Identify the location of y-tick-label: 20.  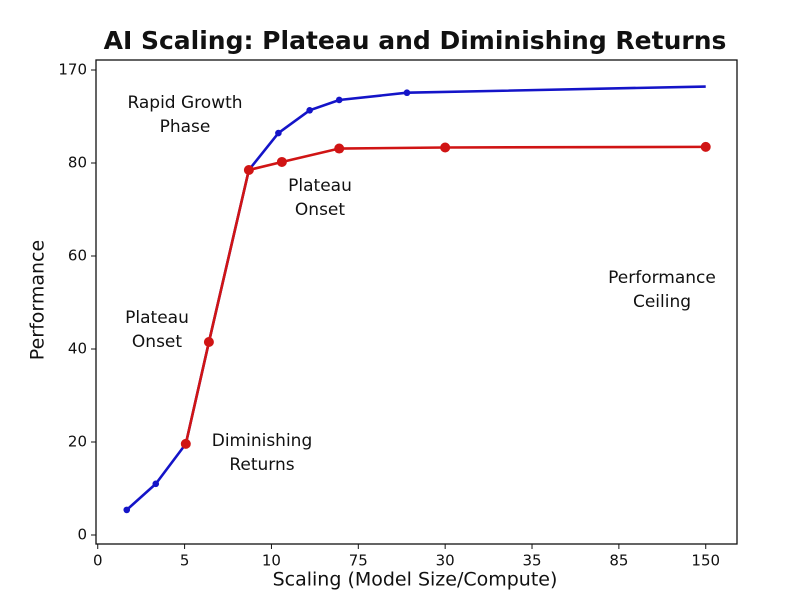
(77, 442).